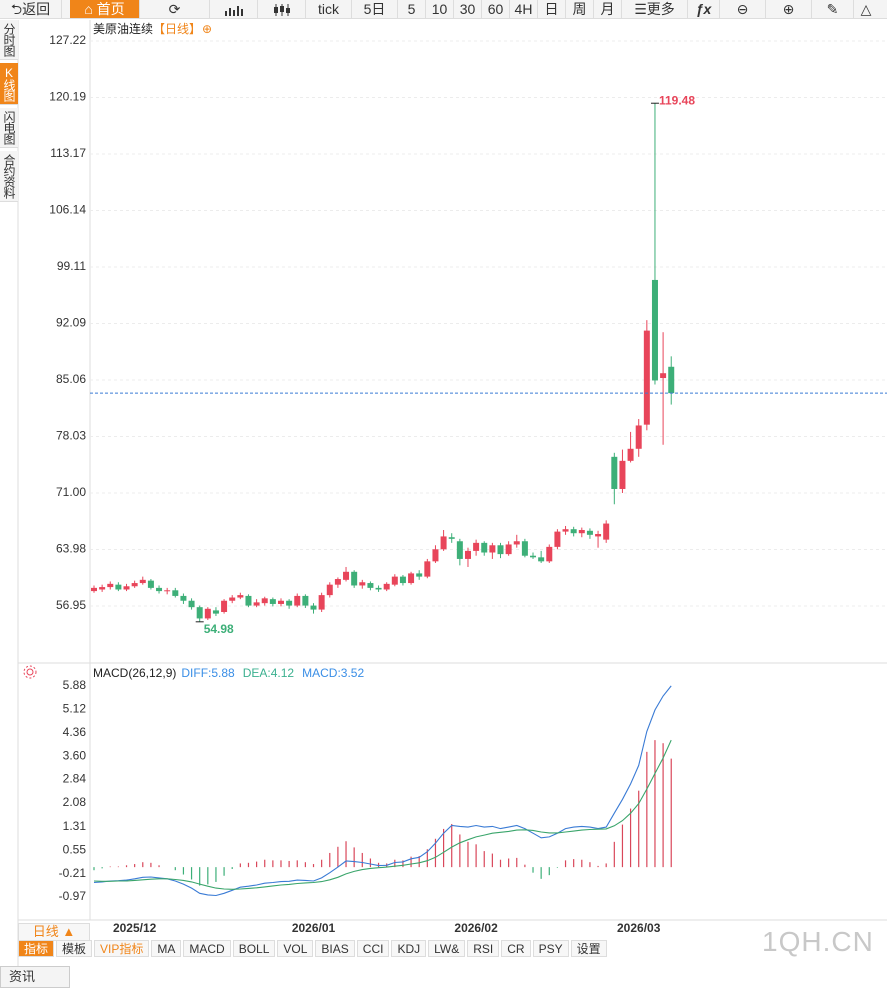 The width and height of the screenshot is (887, 988). Describe the element at coordinates (9, 84) in the screenshot. I see `sidebar-tab: K线图` at that location.